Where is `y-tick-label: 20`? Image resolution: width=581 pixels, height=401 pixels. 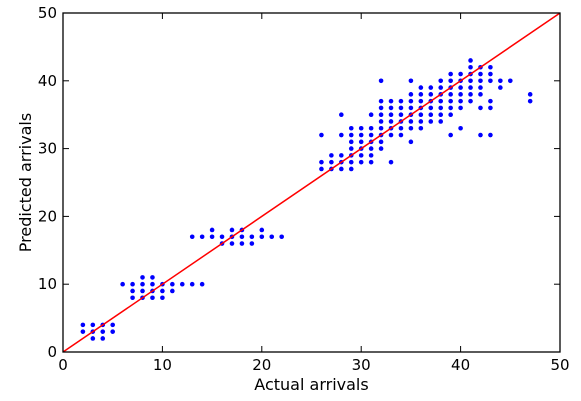 y-tick-label: 20 is located at coordinates (47, 216).